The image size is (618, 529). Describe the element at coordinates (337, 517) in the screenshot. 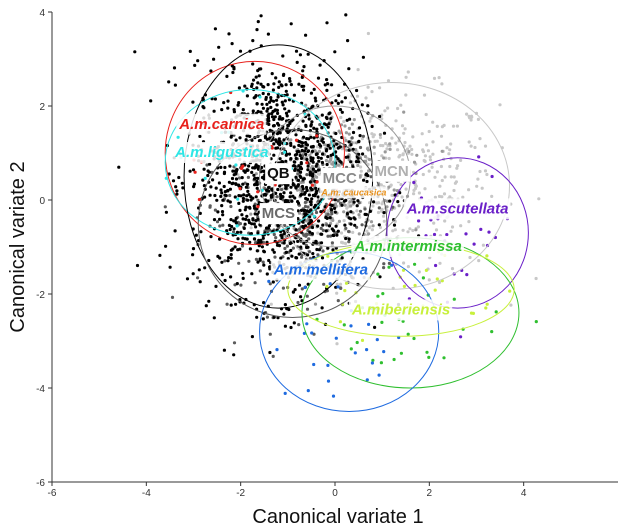

I see `x-axis-title: Canonical variate 1` at that location.